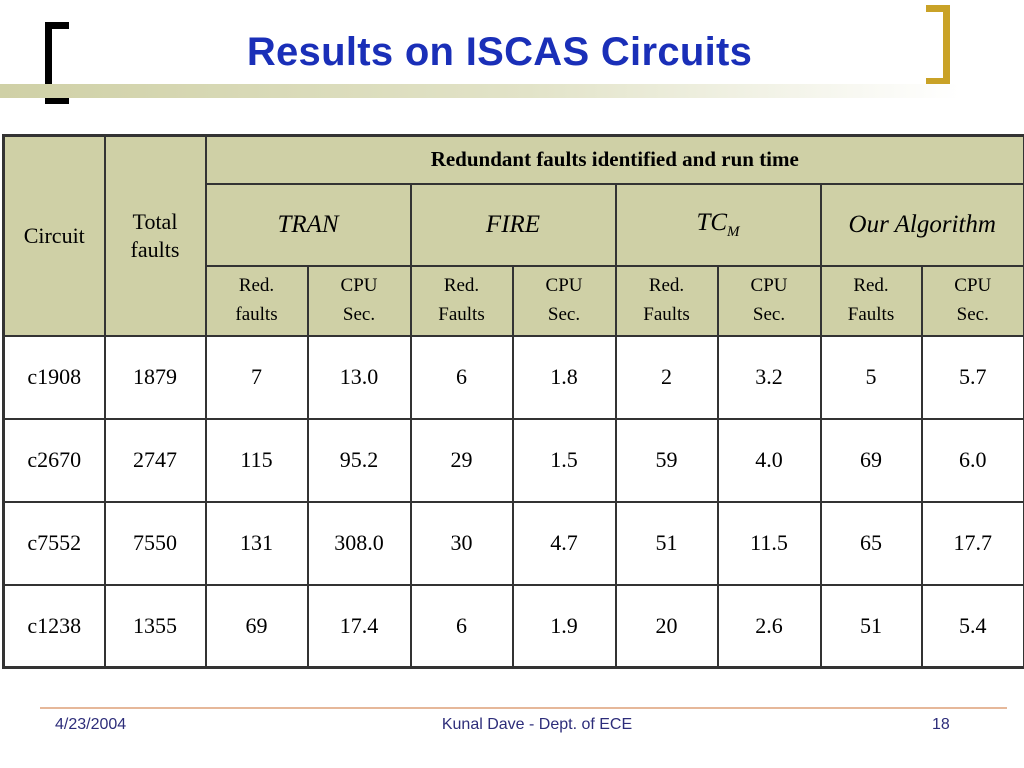  What do you see at coordinates (91, 724) in the screenshot?
I see `footer-date: 4/23/2004` at bounding box center [91, 724].